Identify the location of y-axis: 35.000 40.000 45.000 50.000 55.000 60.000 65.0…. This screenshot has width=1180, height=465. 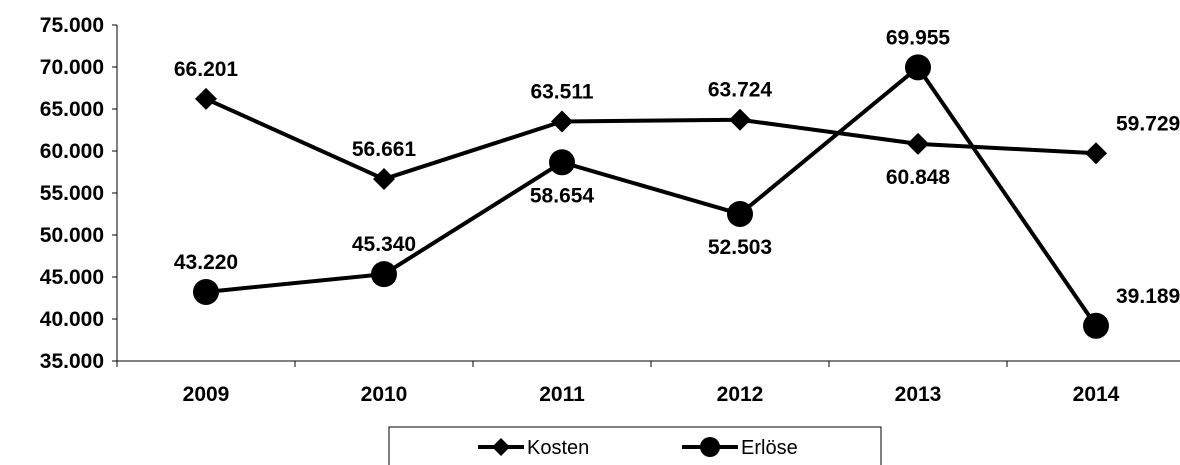
(79, 193).